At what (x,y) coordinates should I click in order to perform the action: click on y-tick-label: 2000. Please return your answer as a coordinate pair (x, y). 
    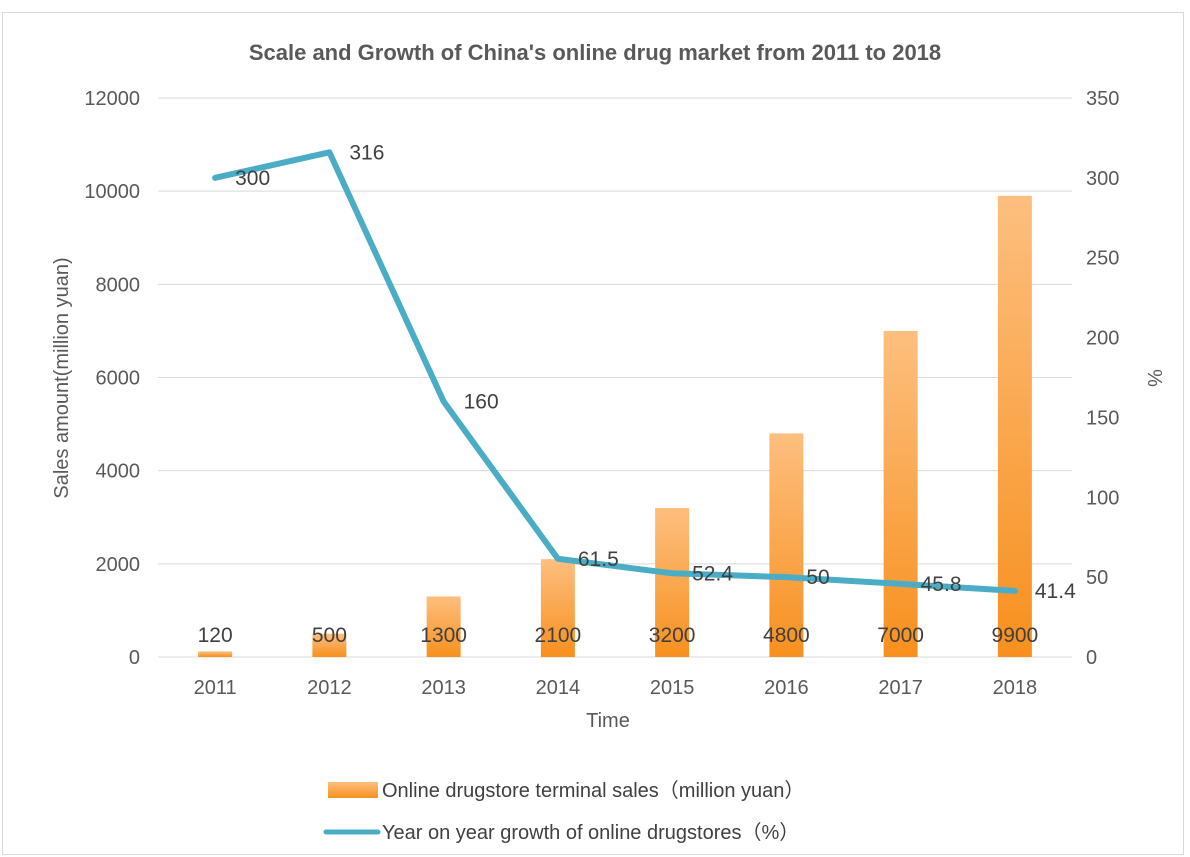
    Looking at the image, I should click on (118, 565).